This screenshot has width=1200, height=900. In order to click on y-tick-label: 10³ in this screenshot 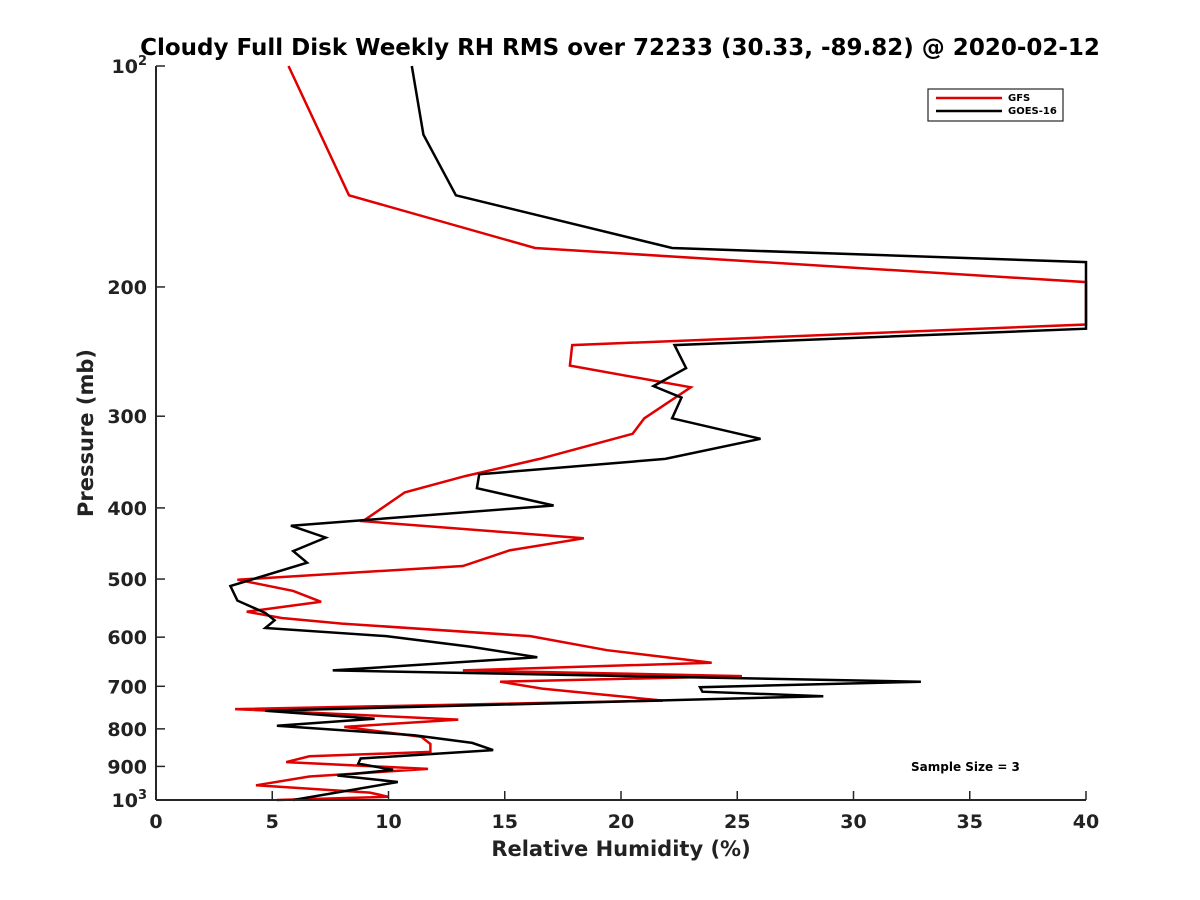, I will do `click(130, 800)`.